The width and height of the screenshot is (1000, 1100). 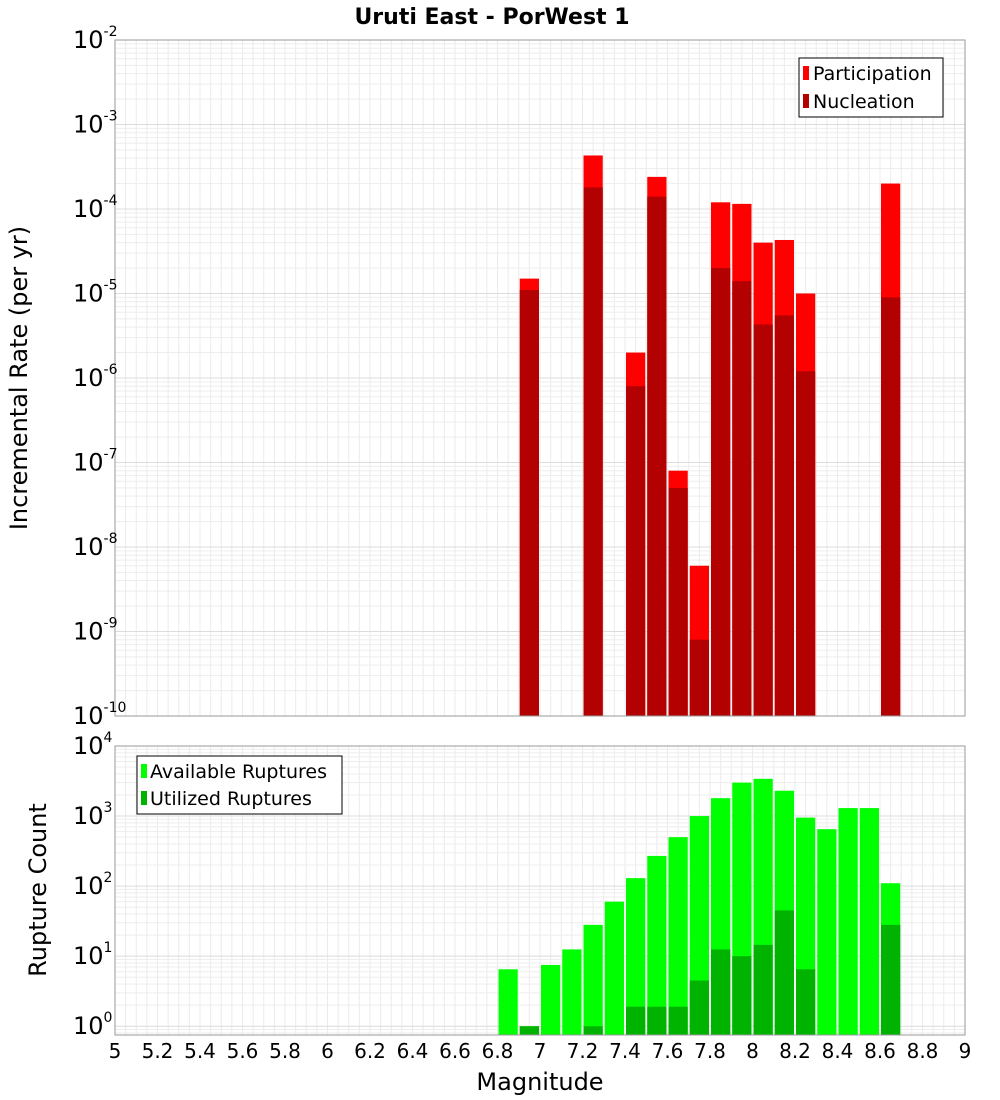 I want to click on x-tick-label: 5, so click(x=115, y=1051).